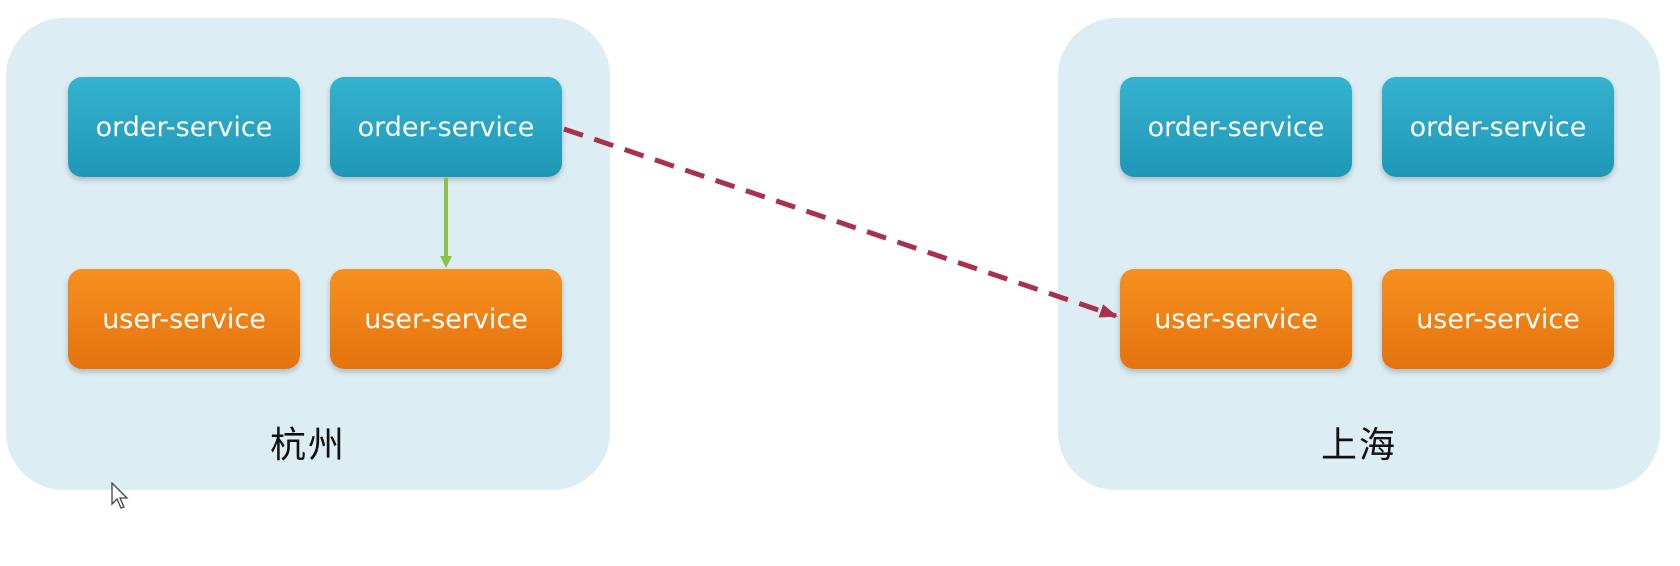  I want to click on hangzhou-user-service-1: user-service, so click(184, 319).